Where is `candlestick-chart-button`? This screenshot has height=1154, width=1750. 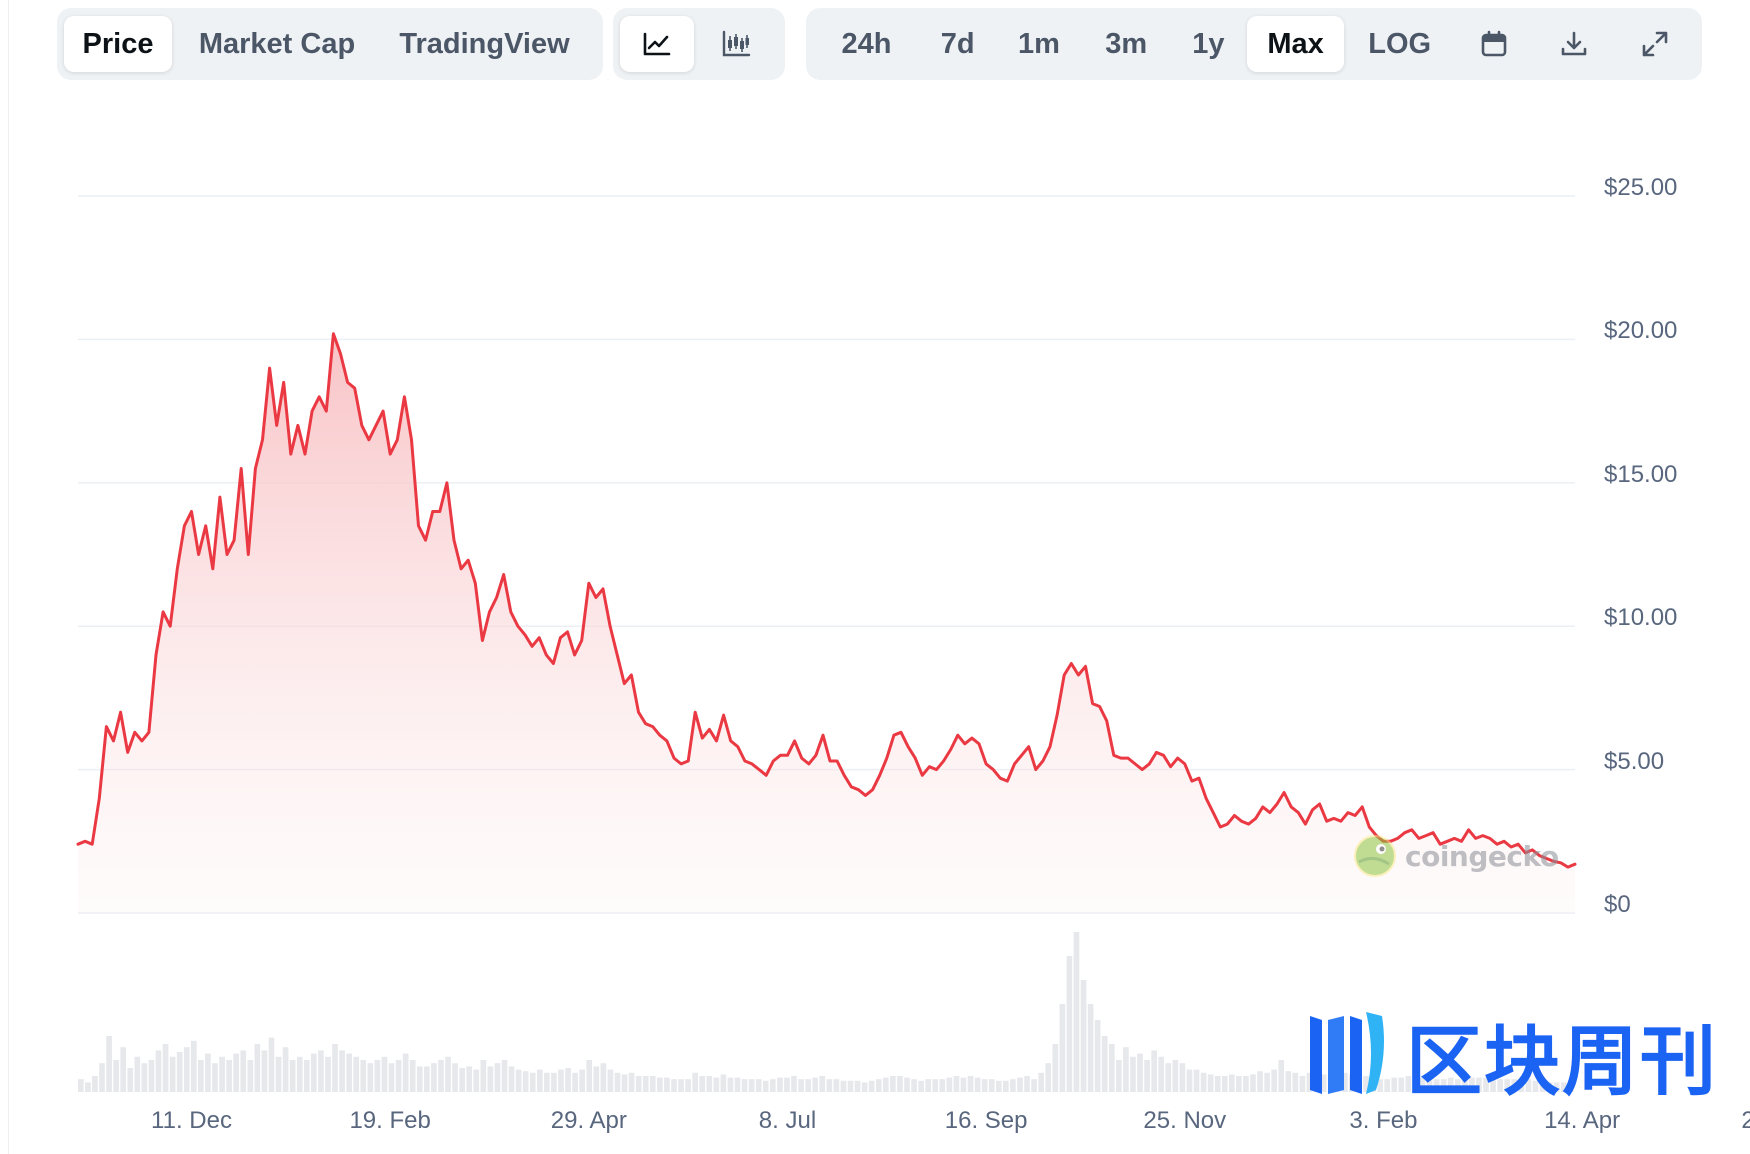 candlestick-chart-button is located at coordinates (736, 44).